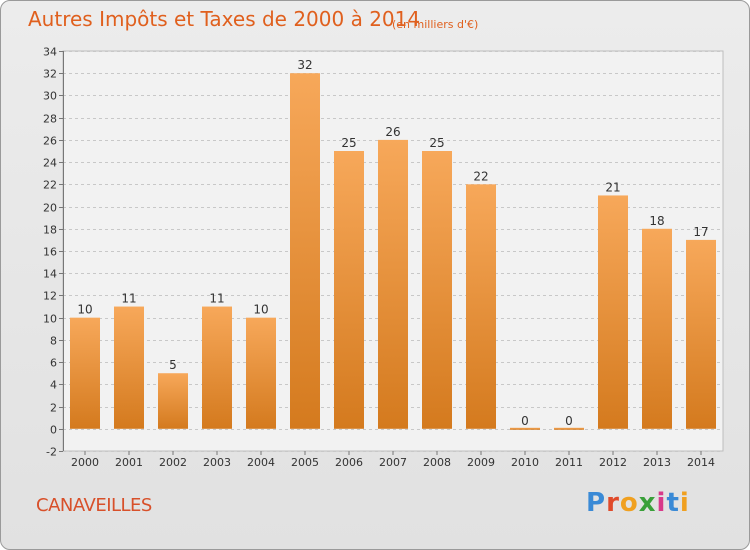 The width and height of the screenshot is (750, 550). I want to click on y-tick-label: 18, so click(50, 230).